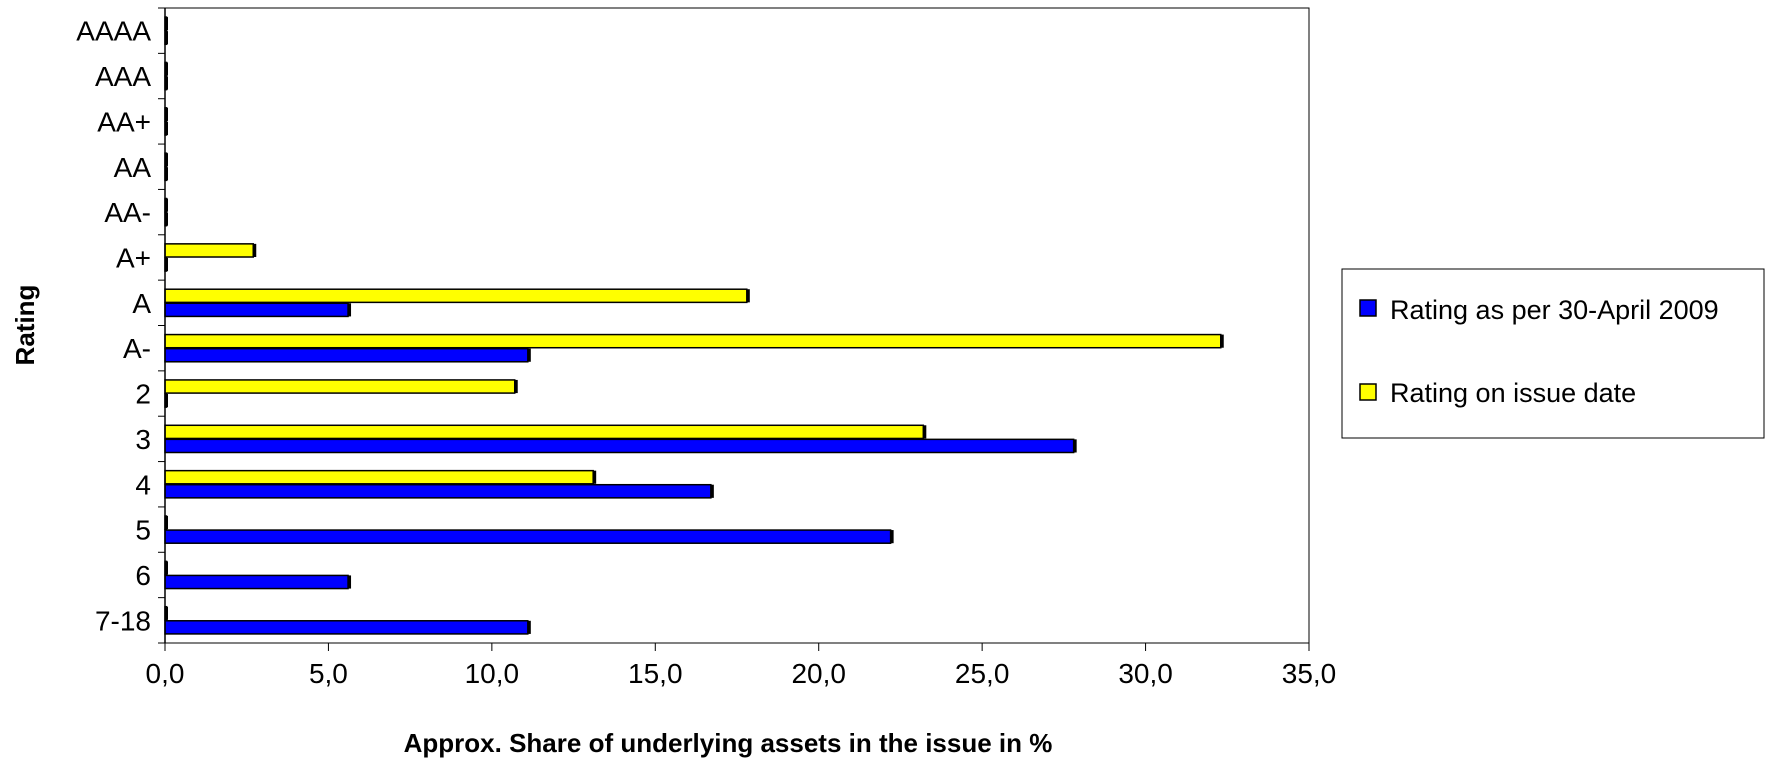  I want to click on x-tick-label: 0,0, so click(165, 673).